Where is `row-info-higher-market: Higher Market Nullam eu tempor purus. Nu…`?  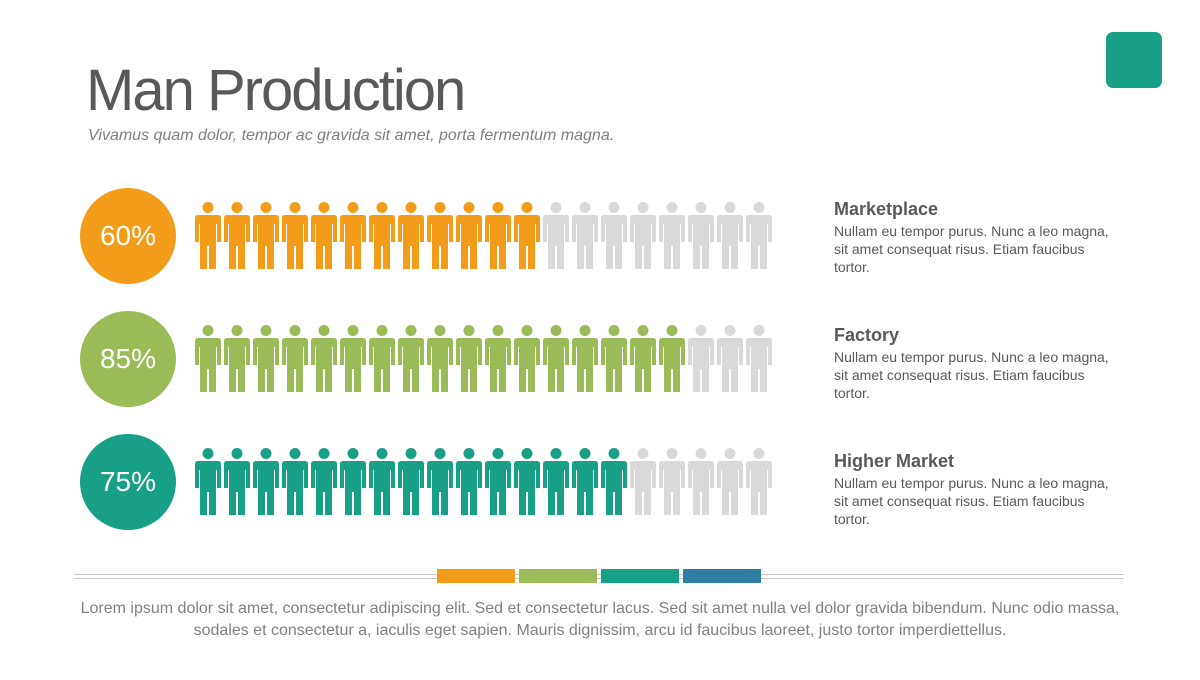
row-info-higher-market: Higher Market Nullam eu tempor purus. Nu… is located at coordinates (974, 489).